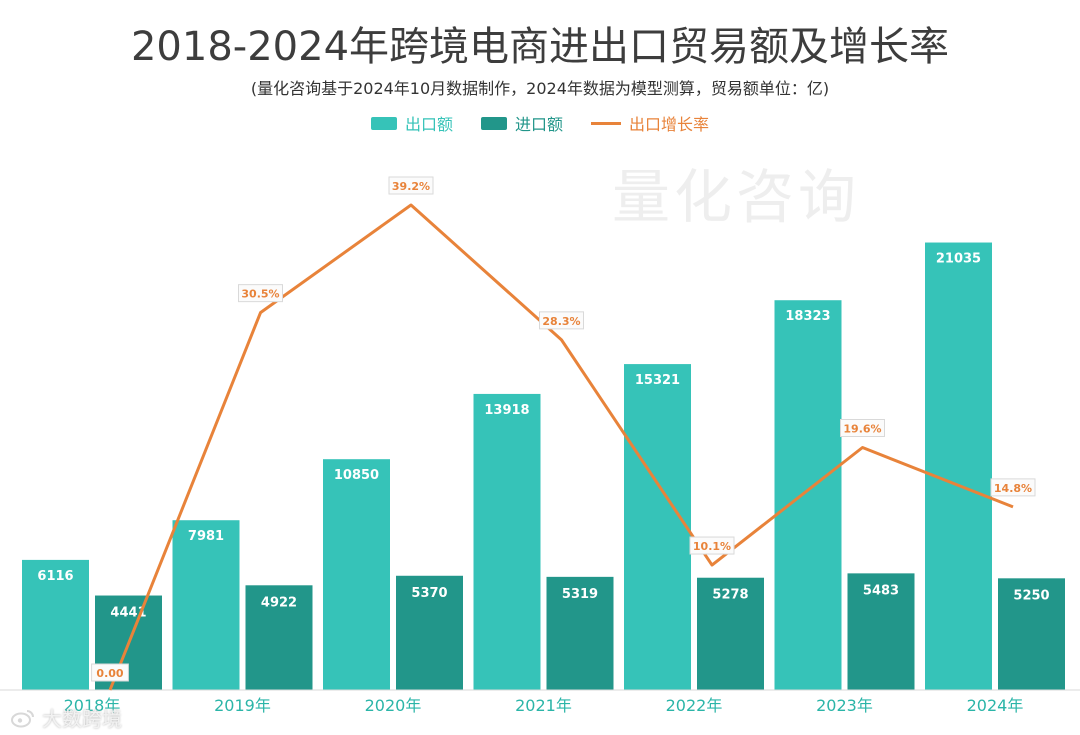 The width and height of the screenshot is (1080, 735). I want to click on watermark: 量化咨询, so click(736, 197).